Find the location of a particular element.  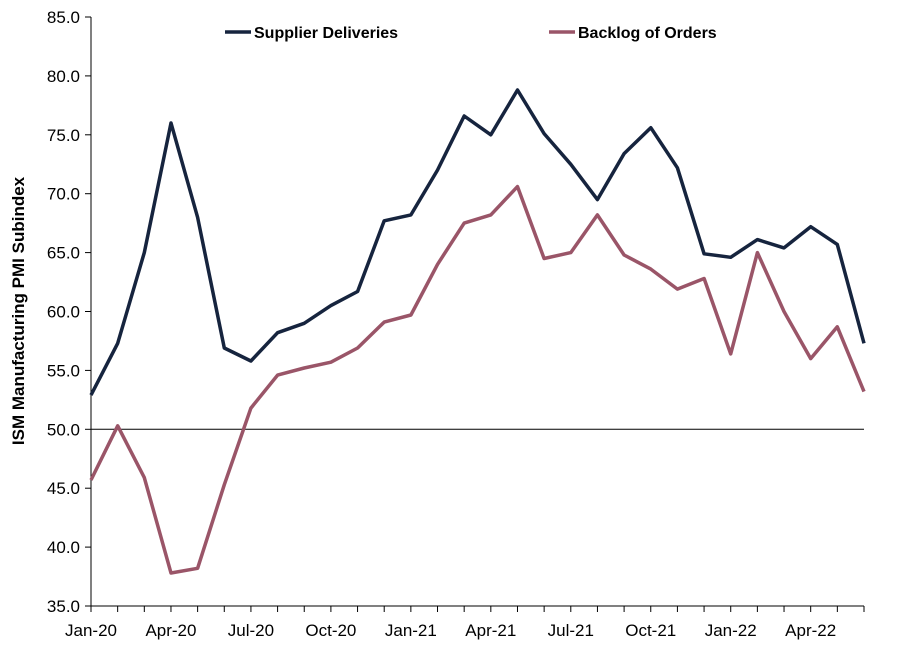

y-tick-label: 70.0 is located at coordinates (63, 194).